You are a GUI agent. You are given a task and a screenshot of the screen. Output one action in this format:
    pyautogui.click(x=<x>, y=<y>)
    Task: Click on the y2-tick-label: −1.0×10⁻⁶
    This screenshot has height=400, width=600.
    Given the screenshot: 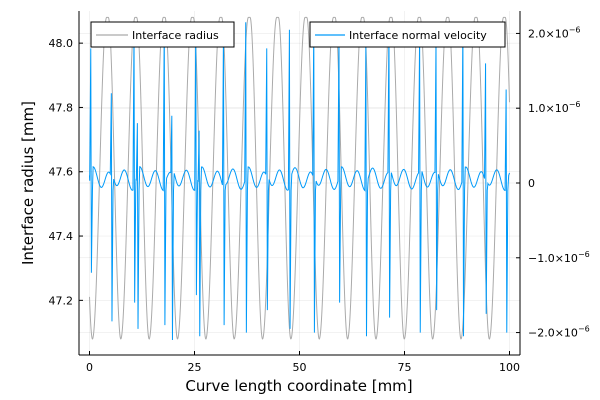 What is the action you would take?
    pyautogui.click(x=559, y=257)
    